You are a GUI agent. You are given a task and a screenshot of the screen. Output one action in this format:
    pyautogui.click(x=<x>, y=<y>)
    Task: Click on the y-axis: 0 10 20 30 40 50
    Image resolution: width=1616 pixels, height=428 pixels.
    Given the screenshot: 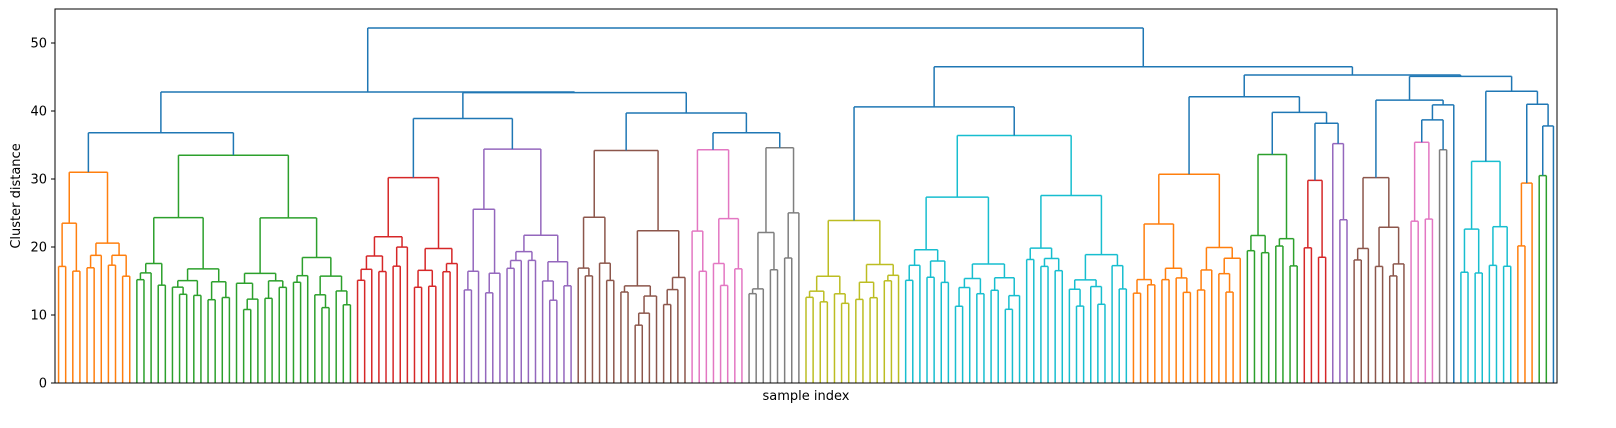 What is the action you would take?
    pyautogui.click(x=42, y=214)
    